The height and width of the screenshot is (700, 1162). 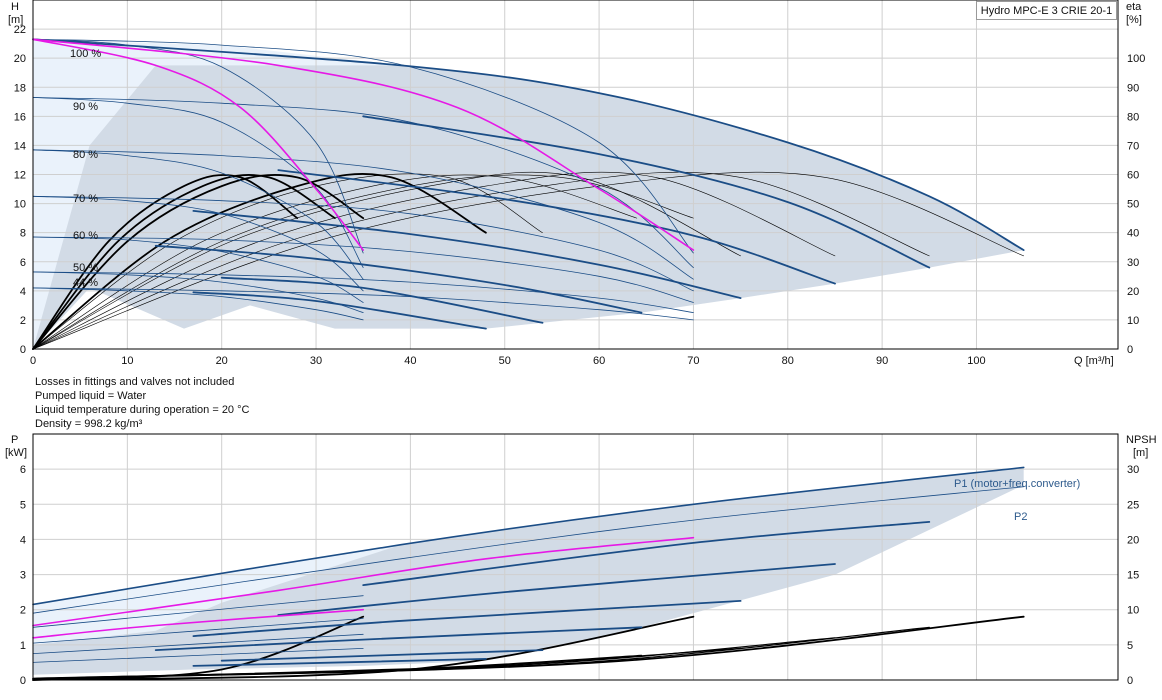 What do you see at coordinates (85, 268) in the screenshot?
I see `speed-label-50: 50 %` at bounding box center [85, 268].